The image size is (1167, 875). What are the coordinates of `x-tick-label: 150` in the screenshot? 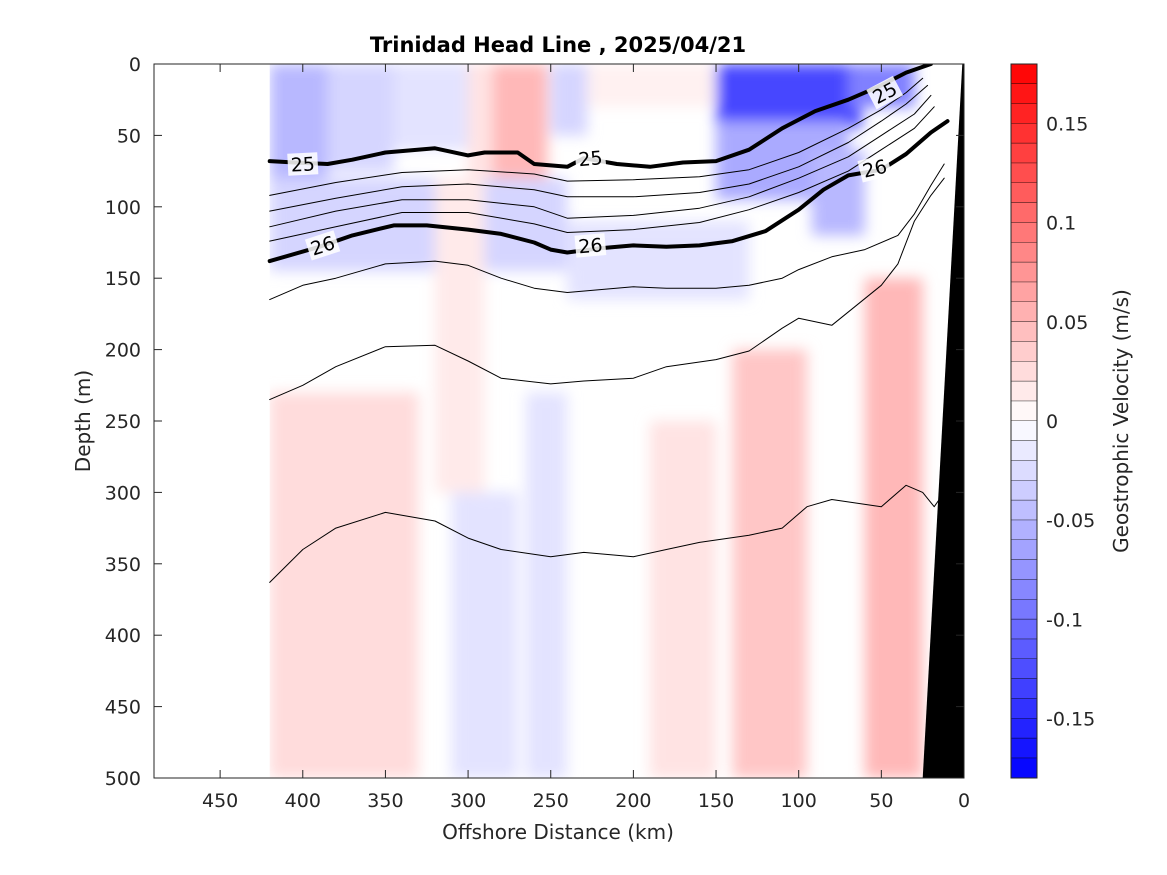 It's located at (716, 801).